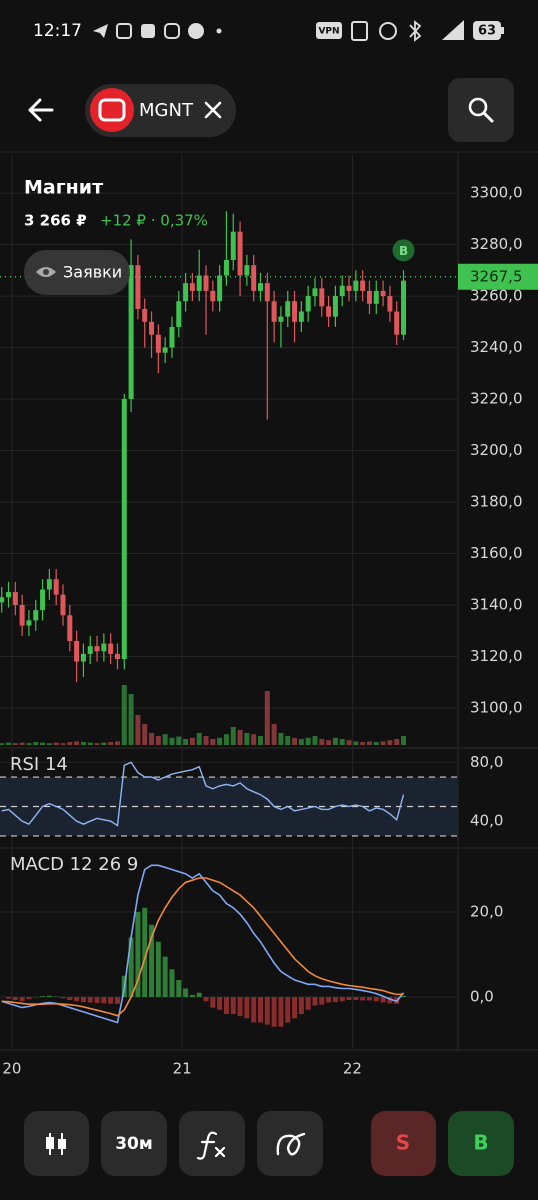 Image resolution: width=538 pixels, height=1200 pixels. What do you see at coordinates (56, 1143) in the screenshot?
I see `chart-type-button` at bounding box center [56, 1143].